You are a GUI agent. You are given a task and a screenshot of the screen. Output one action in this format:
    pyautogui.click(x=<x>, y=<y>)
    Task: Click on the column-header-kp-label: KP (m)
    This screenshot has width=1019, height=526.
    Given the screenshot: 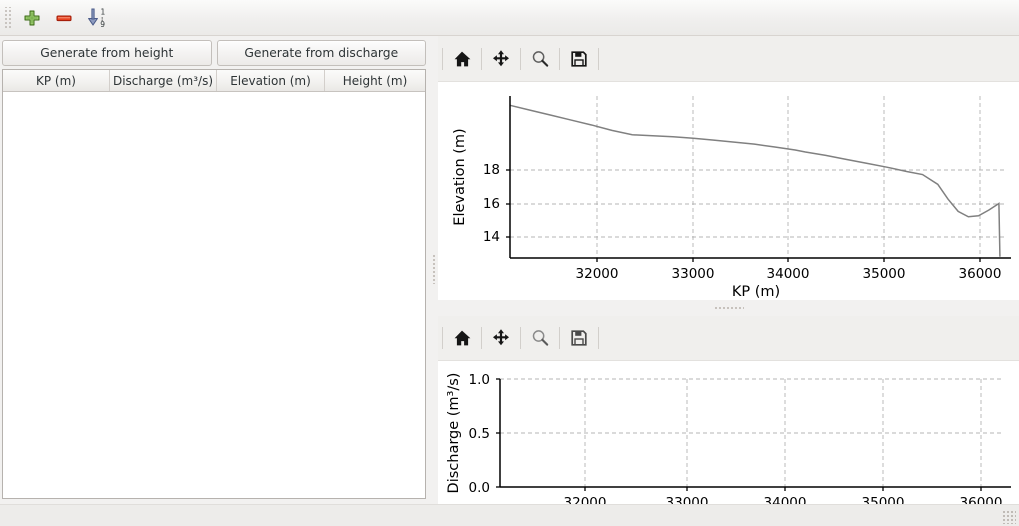 What is the action you would take?
    pyautogui.click(x=56, y=80)
    